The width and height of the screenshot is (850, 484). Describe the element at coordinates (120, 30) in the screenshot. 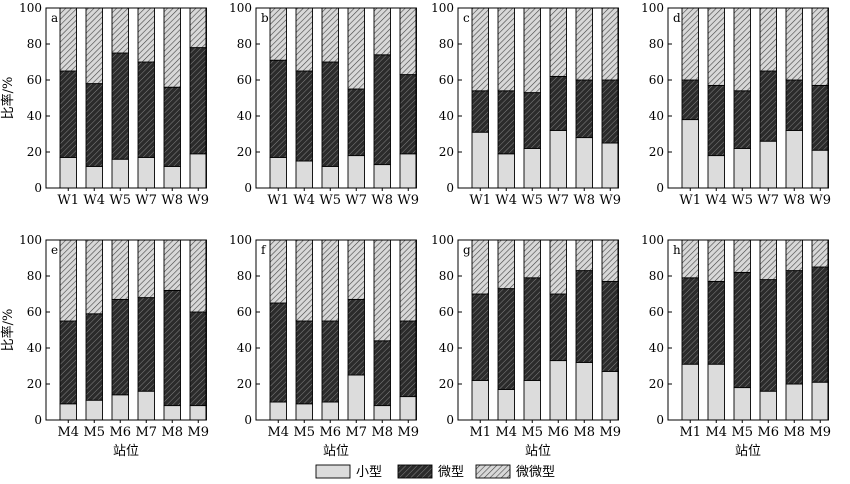

I see `bar-a-W5-seg3` at that location.